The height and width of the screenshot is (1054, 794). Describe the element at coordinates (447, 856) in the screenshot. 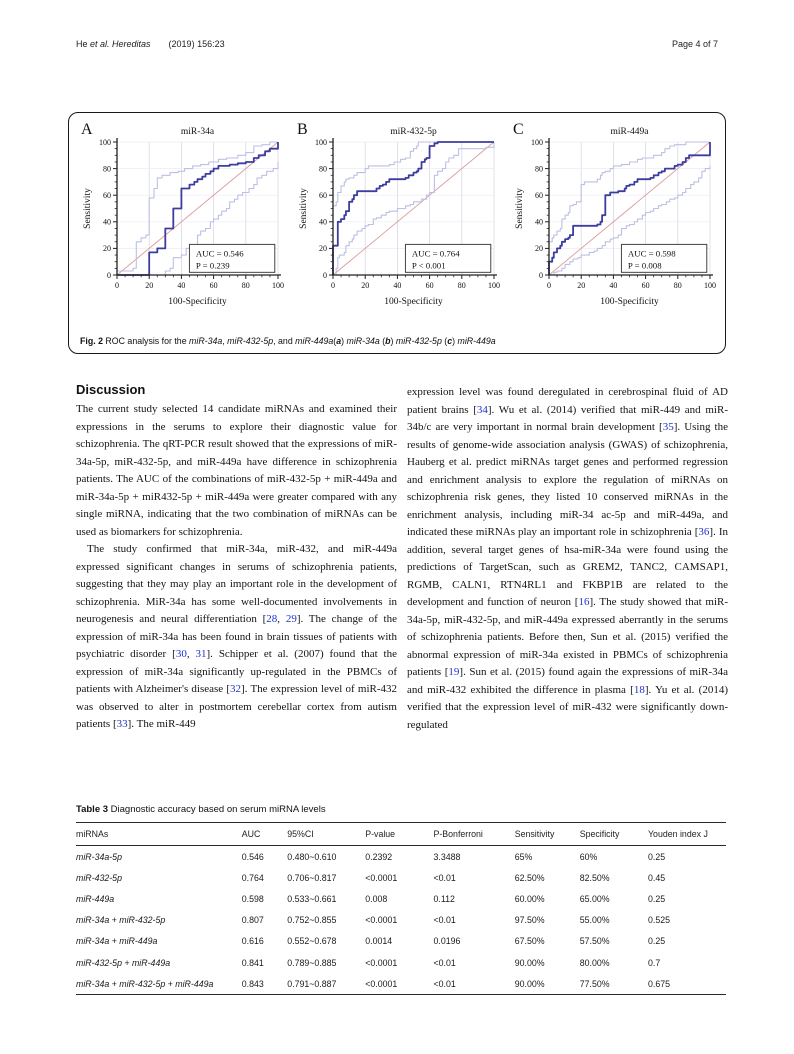

I see `table-cell: 3.3488` at that location.